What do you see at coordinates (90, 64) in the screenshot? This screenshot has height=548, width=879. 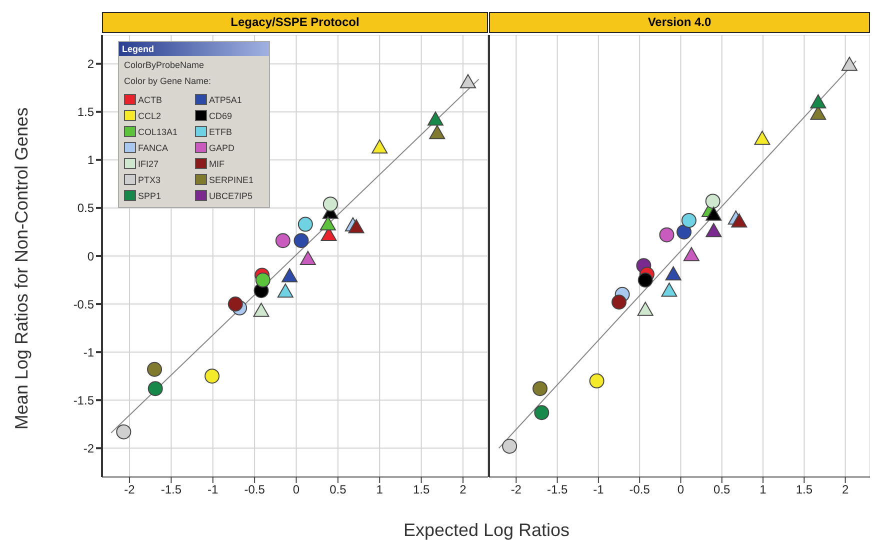 I see `y-tick-label: 2` at bounding box center [90, 64].